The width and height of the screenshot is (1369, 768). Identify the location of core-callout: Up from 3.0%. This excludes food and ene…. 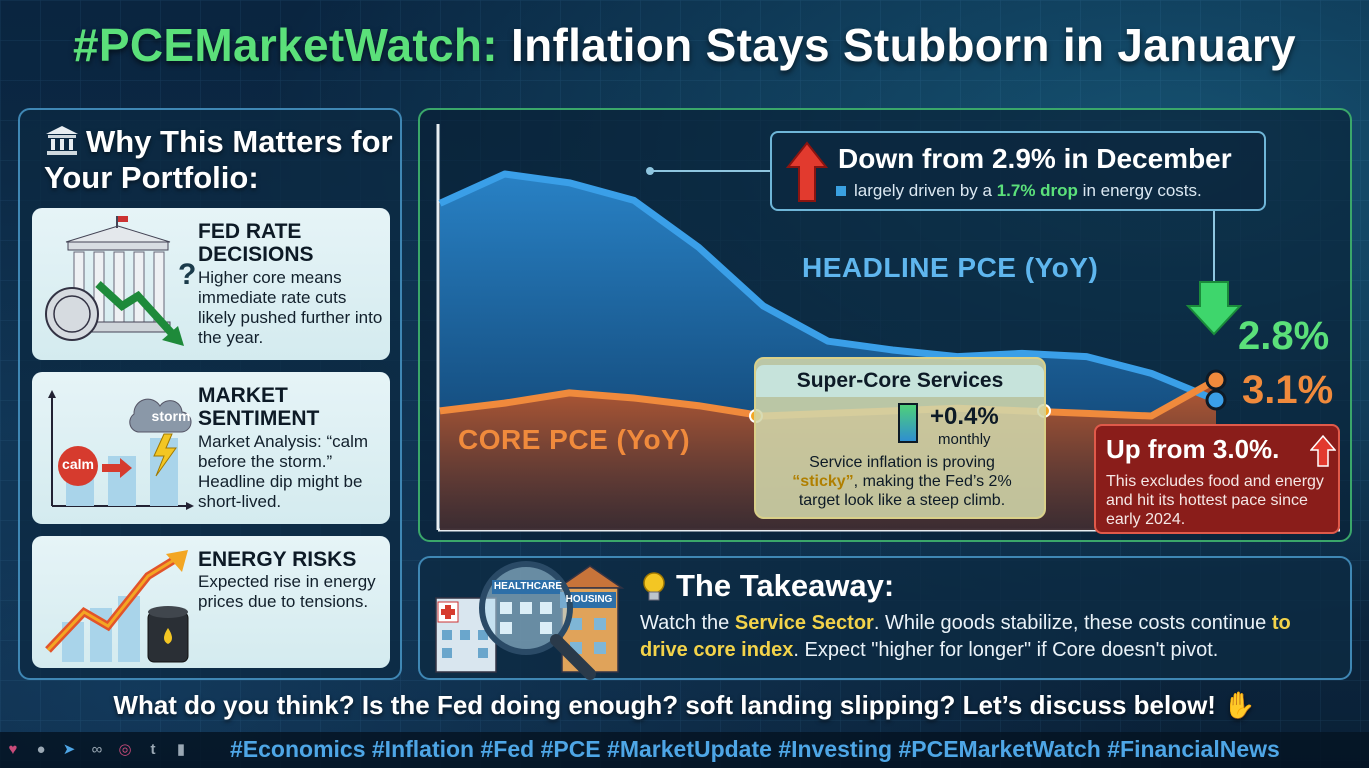
(1217, 479).